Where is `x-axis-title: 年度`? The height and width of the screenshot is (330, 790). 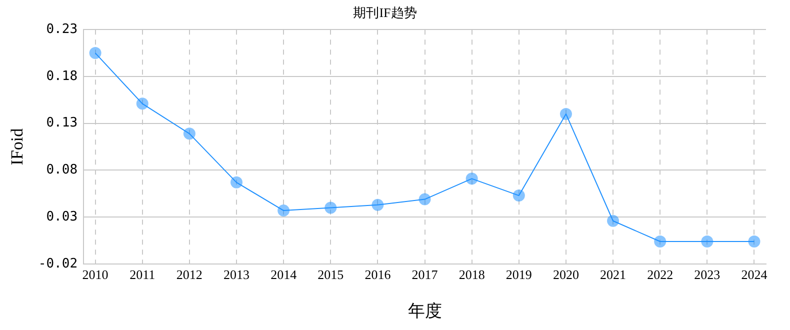
x-axis-title: 年度 is located at coordinates (425, 310).